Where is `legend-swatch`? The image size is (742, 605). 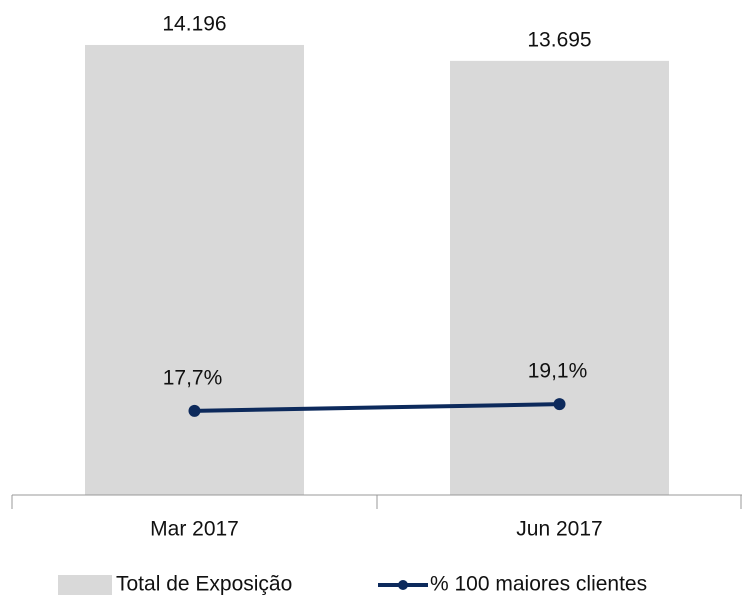
legend-swatch is located at coordinates (85, 585).